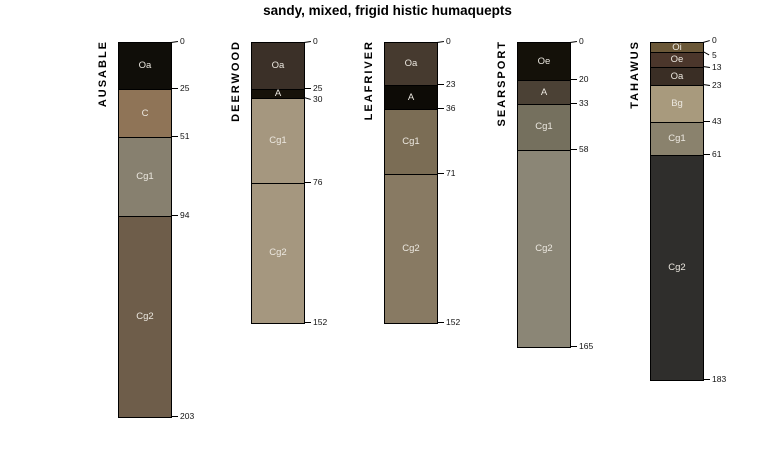  I want to click on profile-label-tahawus: TAHAWUS, so click(635, 74).